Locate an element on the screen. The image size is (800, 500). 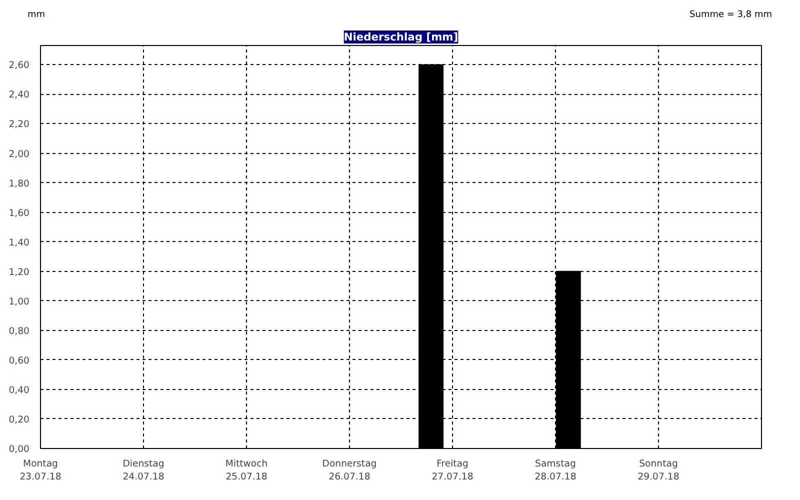
y-tick-label: 0,80 is located at coordinates (19, 331).